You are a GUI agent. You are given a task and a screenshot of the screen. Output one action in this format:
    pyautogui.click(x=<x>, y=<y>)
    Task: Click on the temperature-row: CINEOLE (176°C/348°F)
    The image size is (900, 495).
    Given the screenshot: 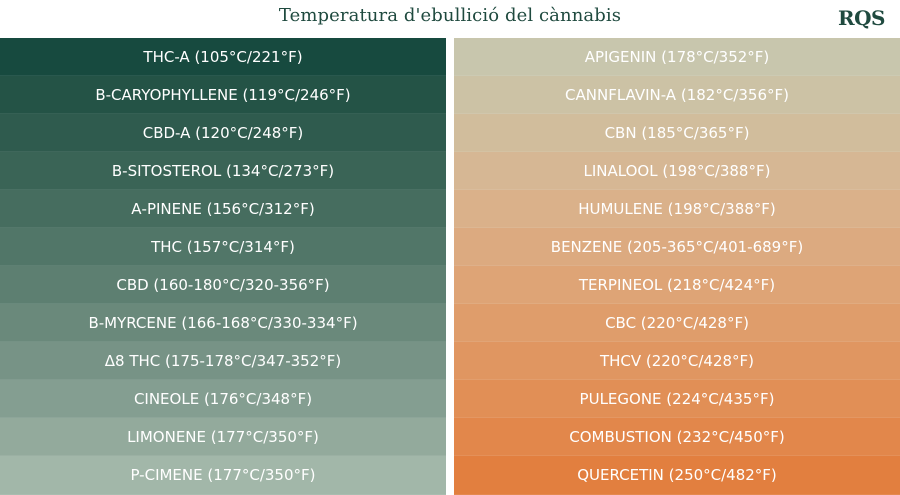 What is the action you would take?
    pyautogui.click(x=223, y=399)
    